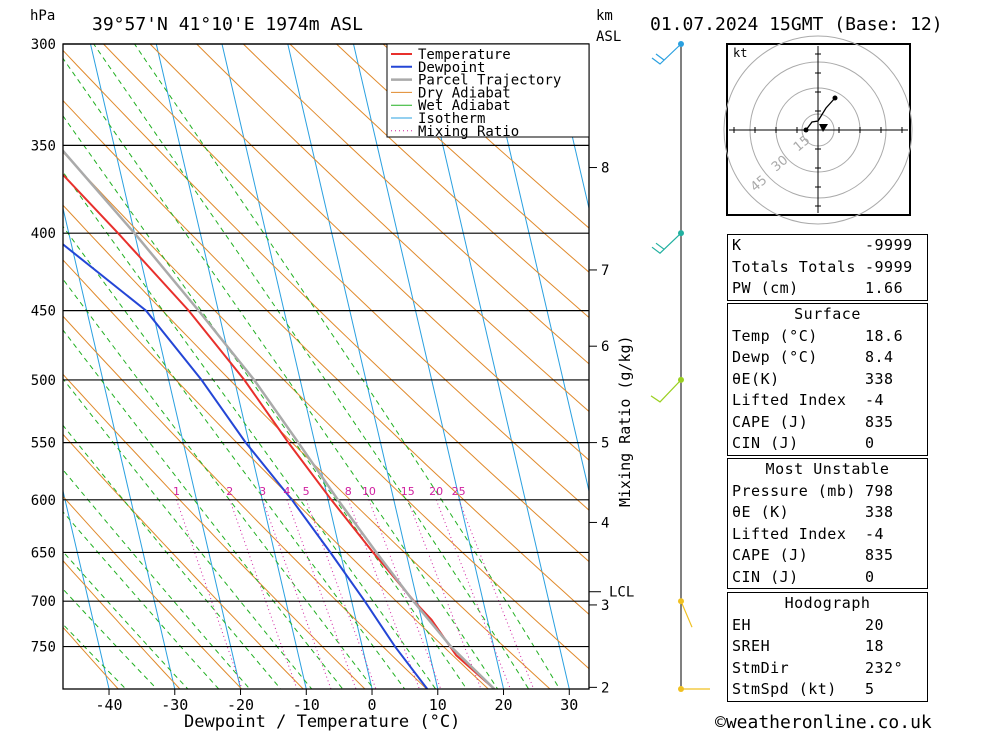  What do you see at coordinates (240, 705) in the screenshot?
I see `x-tick-label: -20` at bounding box center [240, 705].